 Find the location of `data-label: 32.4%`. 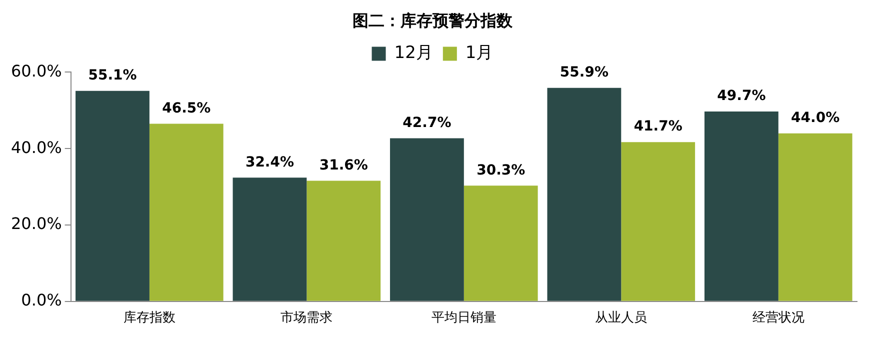

data-label: 32.4% is located at coordinates (269, 162).